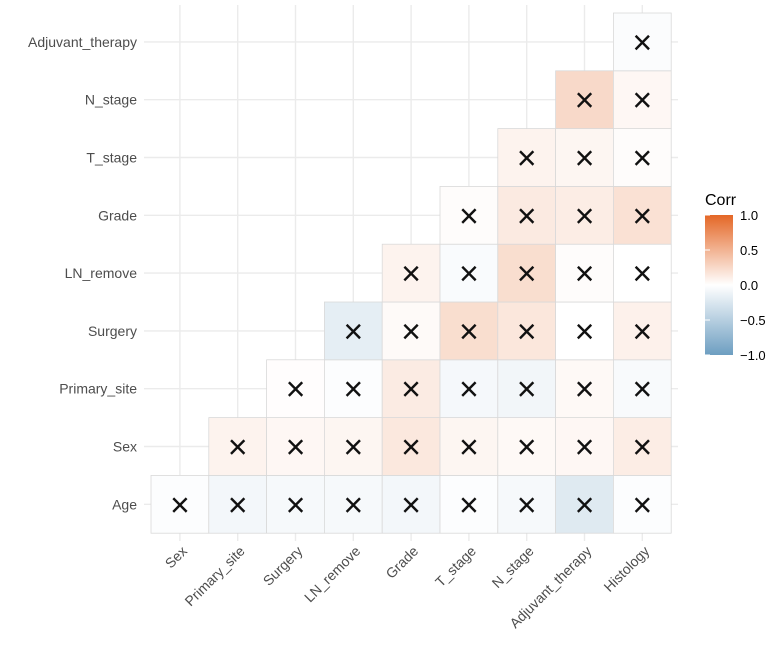  What do you see at coordinates (176, 557) in the screenshot?
I see `x-tick-label-sex: Sex` at bounding box center [176, 557].